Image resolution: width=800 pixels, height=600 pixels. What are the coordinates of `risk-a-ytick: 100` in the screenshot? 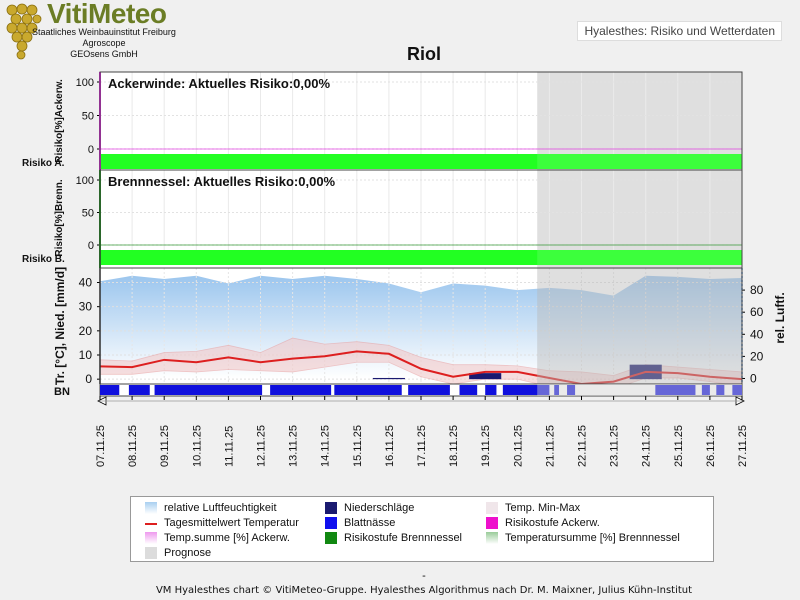 It's located at (85, 83).